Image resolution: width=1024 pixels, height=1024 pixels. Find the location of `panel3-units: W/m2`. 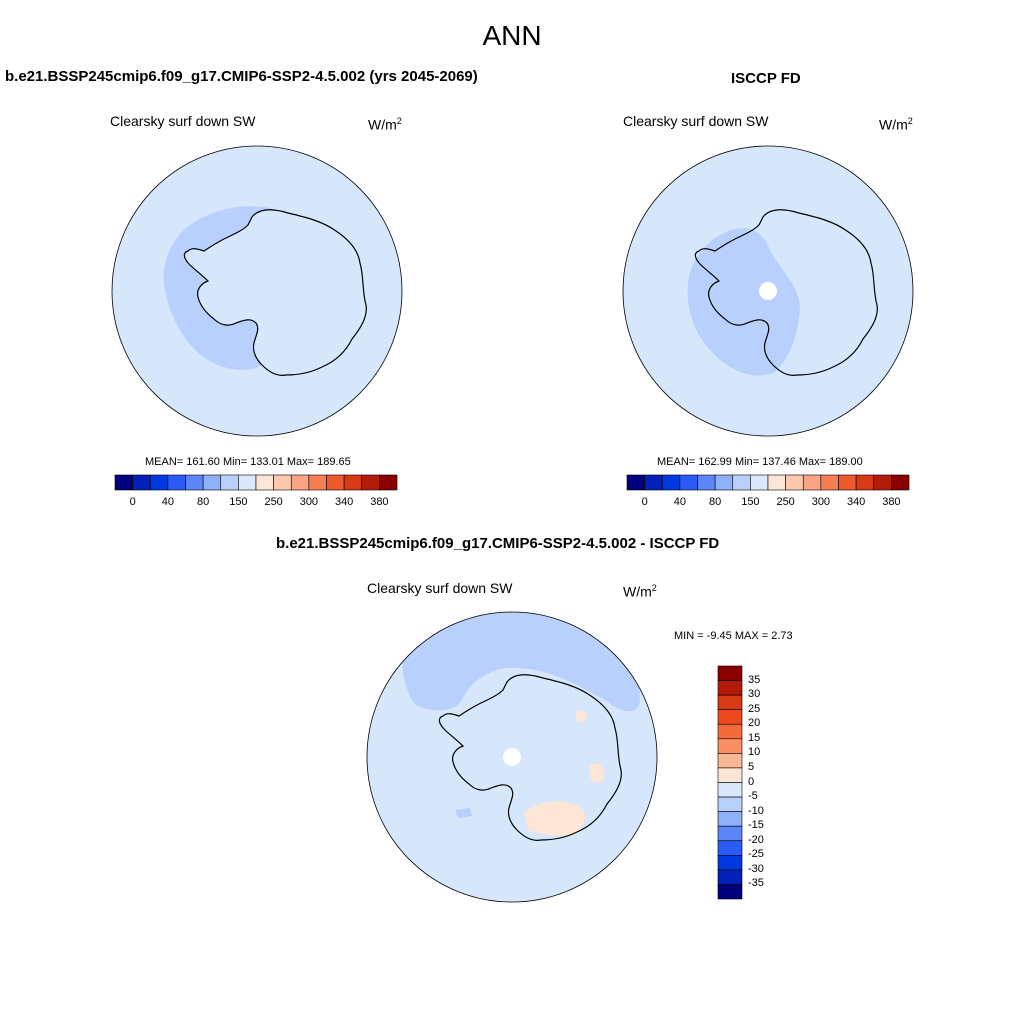

panel3-units: W/m2 is located at coordinates (640, 591).